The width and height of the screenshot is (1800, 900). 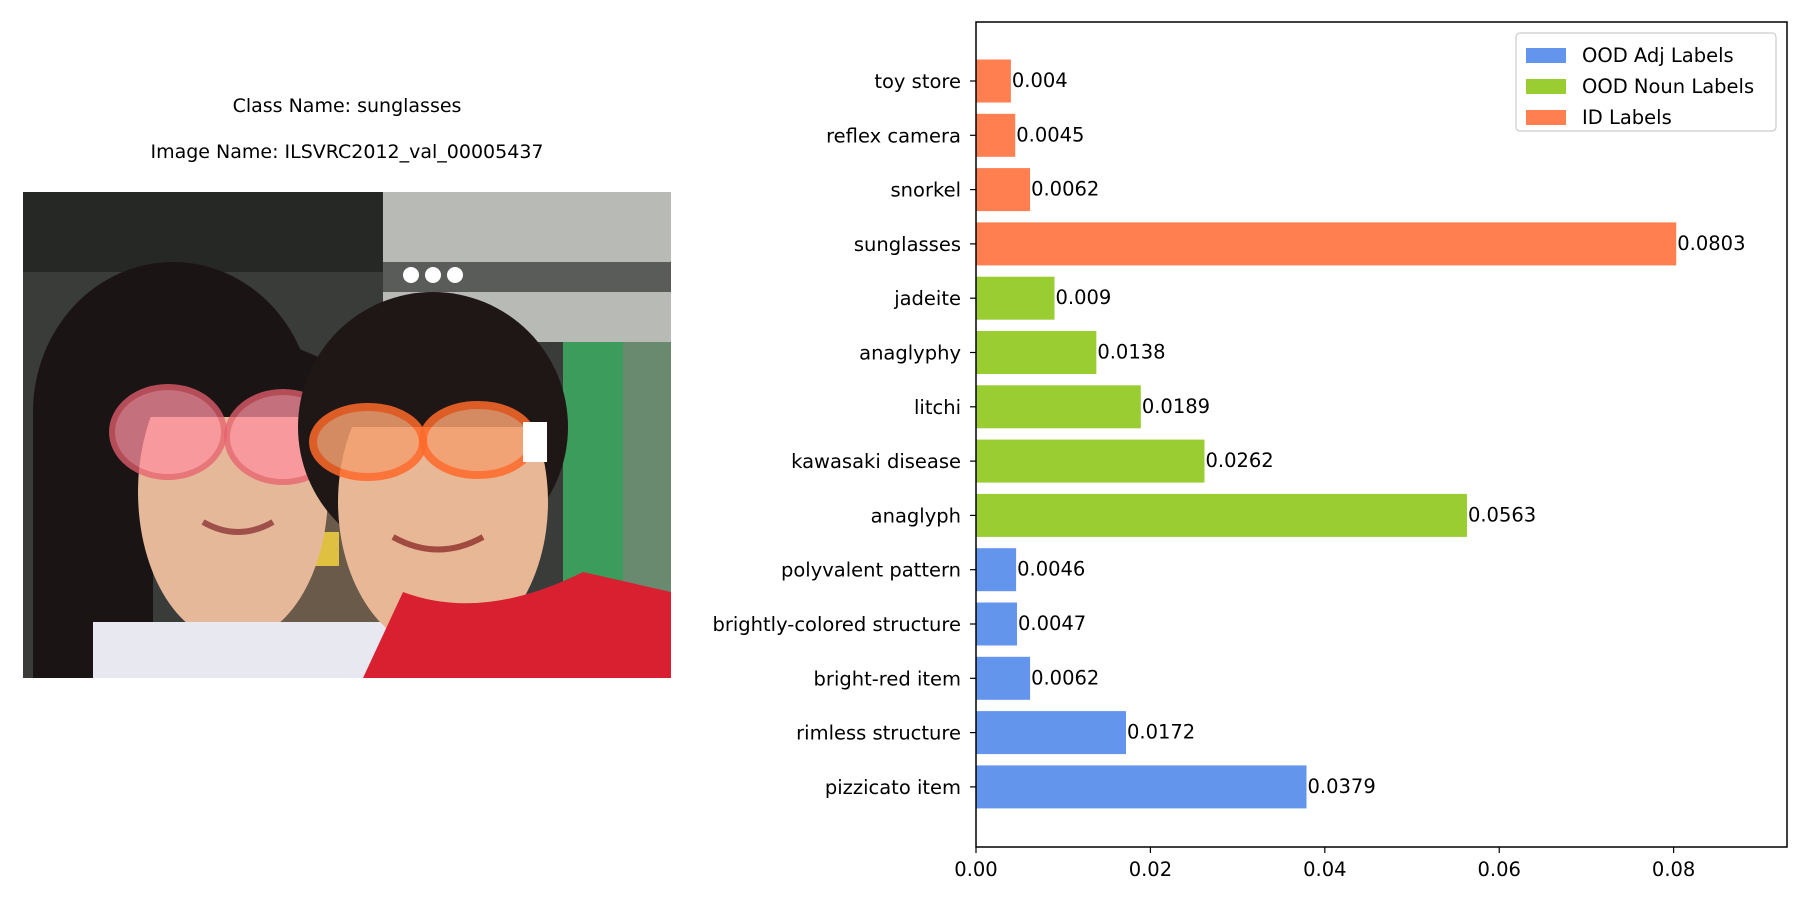 I want to click on legend-box, so click(x=1646, y=82).